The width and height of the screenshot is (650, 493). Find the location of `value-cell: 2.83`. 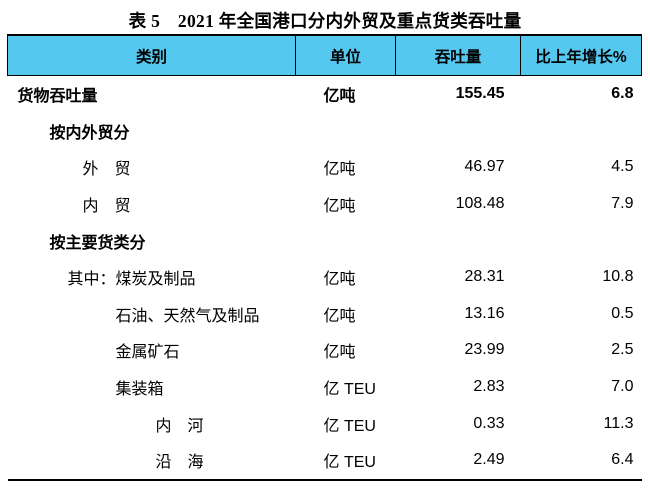

value-cell: 2.83 is located at coordinates (489, 387).